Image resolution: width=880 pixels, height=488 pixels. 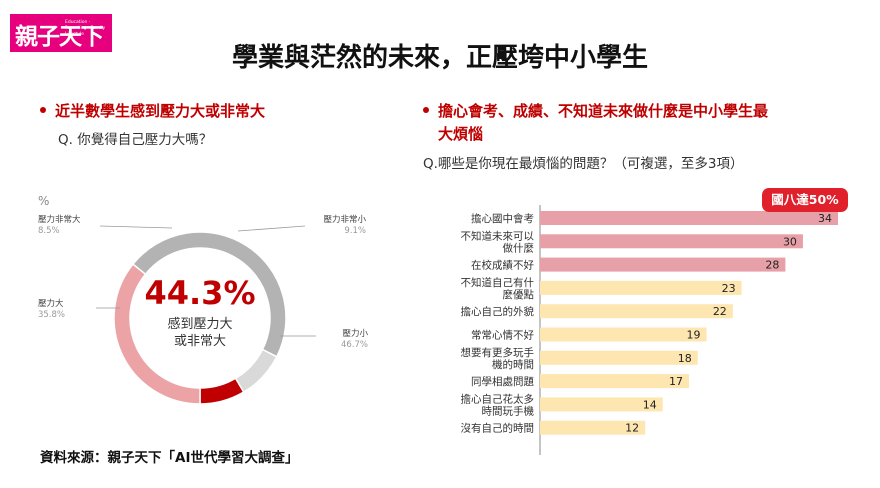 I want to click on right-heading: 擔心會考、成績、不知道未來做什麼是中小學生最, so click(x=595, y=111).